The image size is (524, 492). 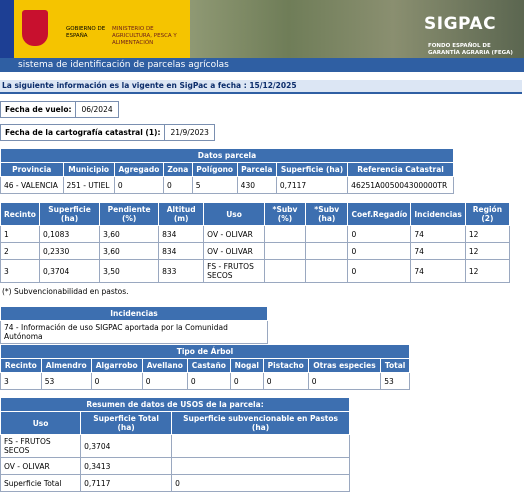 I want to click on row: Superficie Total 0,7117 0, so click(x=175, y=483).